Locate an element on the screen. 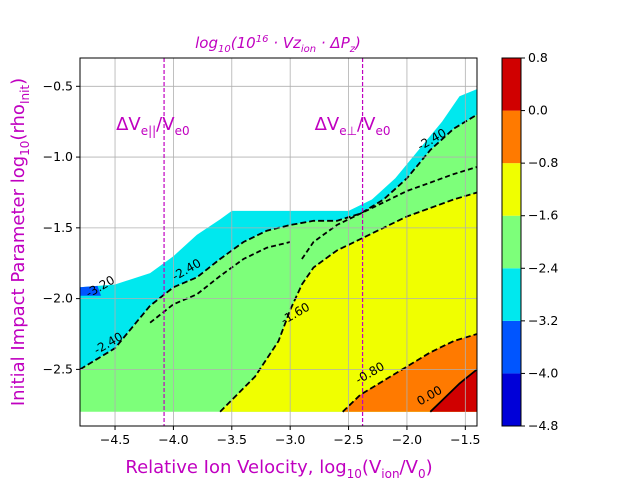 This screenshot has height=480, width=640. x-tick-label: −2.5 is located at coordinates (348, 439).